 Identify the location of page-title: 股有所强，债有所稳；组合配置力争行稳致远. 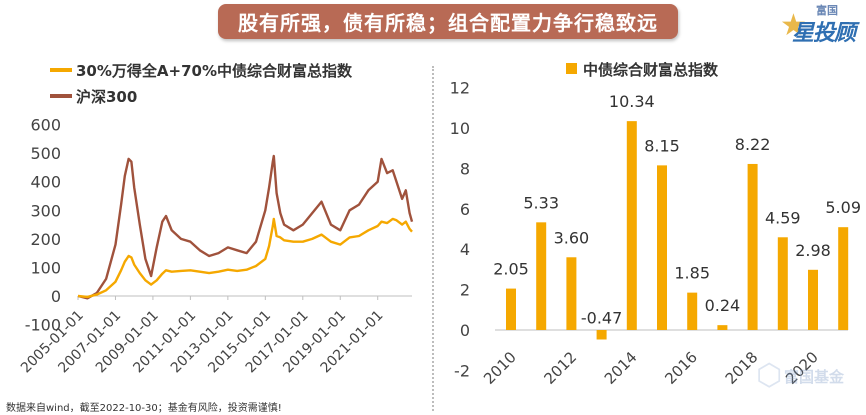
(448, 23).